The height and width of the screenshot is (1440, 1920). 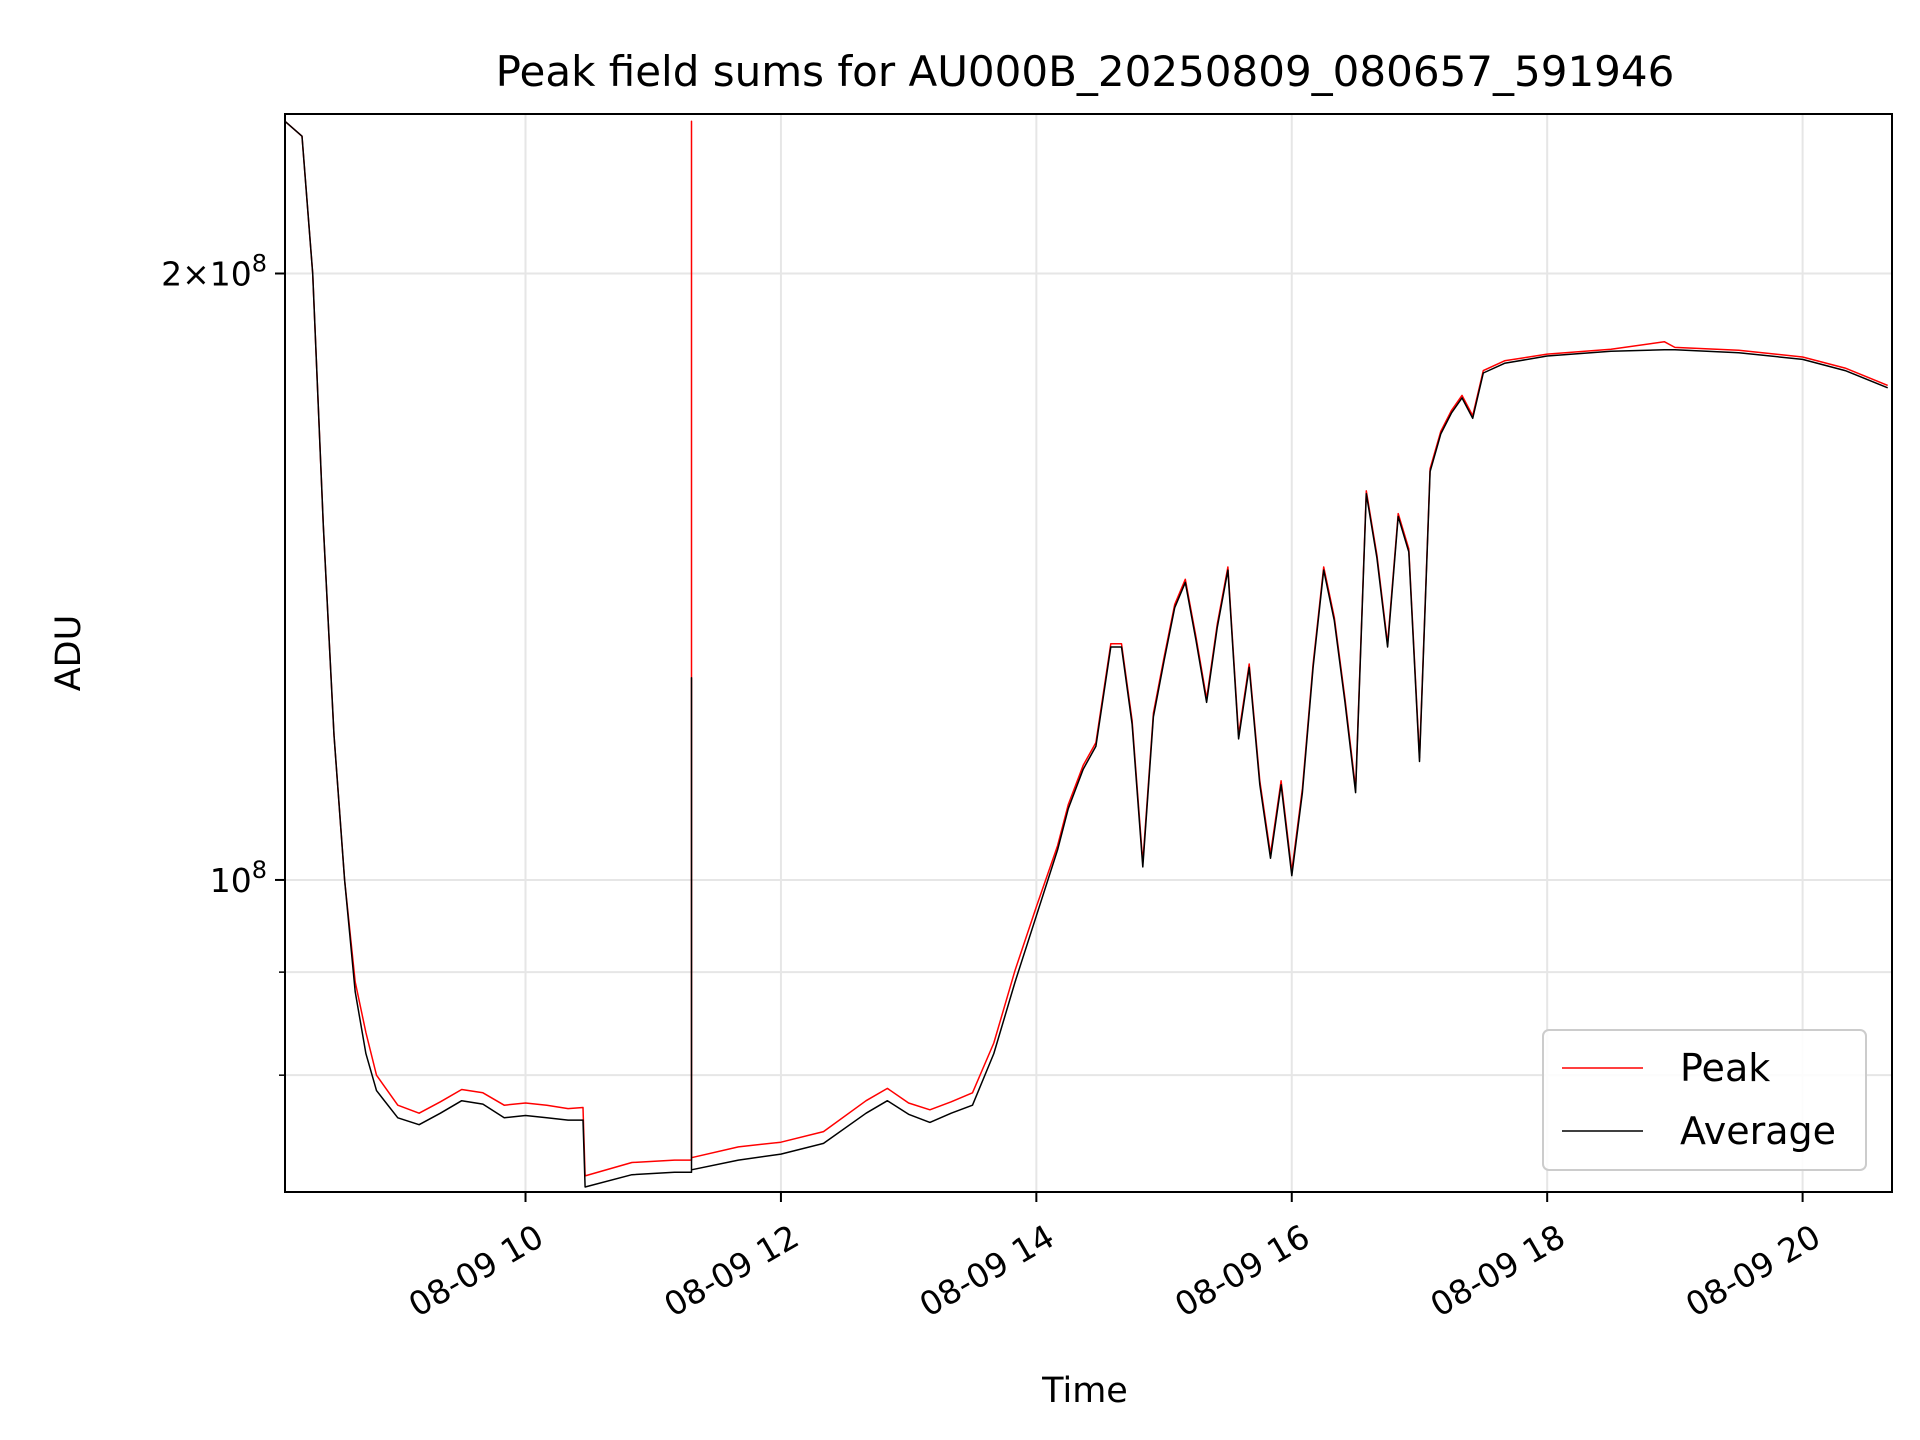 What do you see at coordinates (1758, 1131) in the screenshot?
I see `legend-label-average: Average` at bounding box center [1758, 1131].